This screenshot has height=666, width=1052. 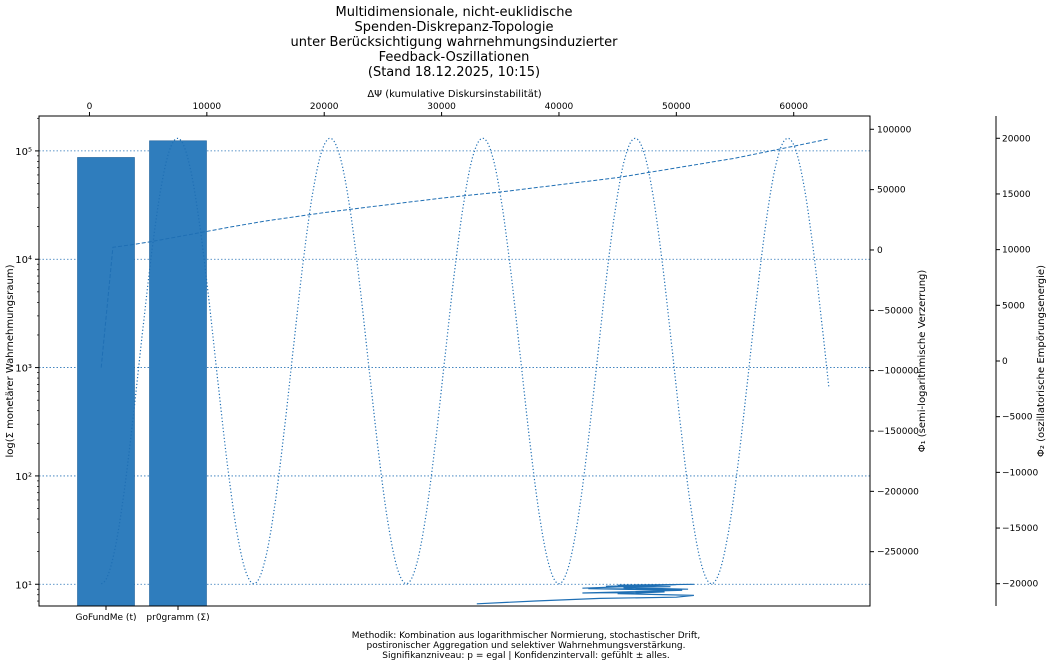 I want to click on y-tick-label: 10¹, so click(x=23, y=585).